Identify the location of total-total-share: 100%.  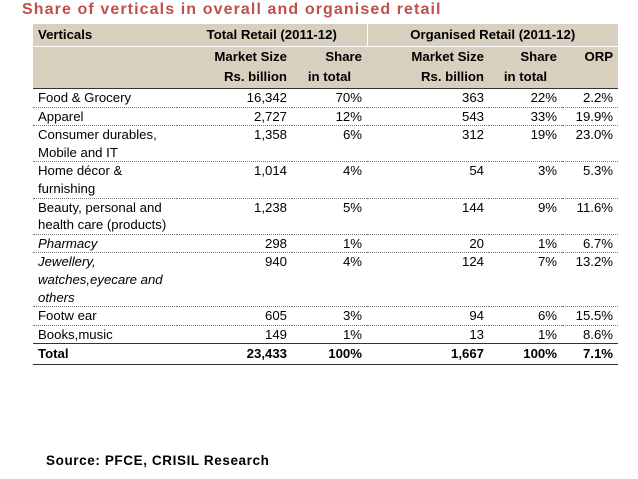
(329, 354).